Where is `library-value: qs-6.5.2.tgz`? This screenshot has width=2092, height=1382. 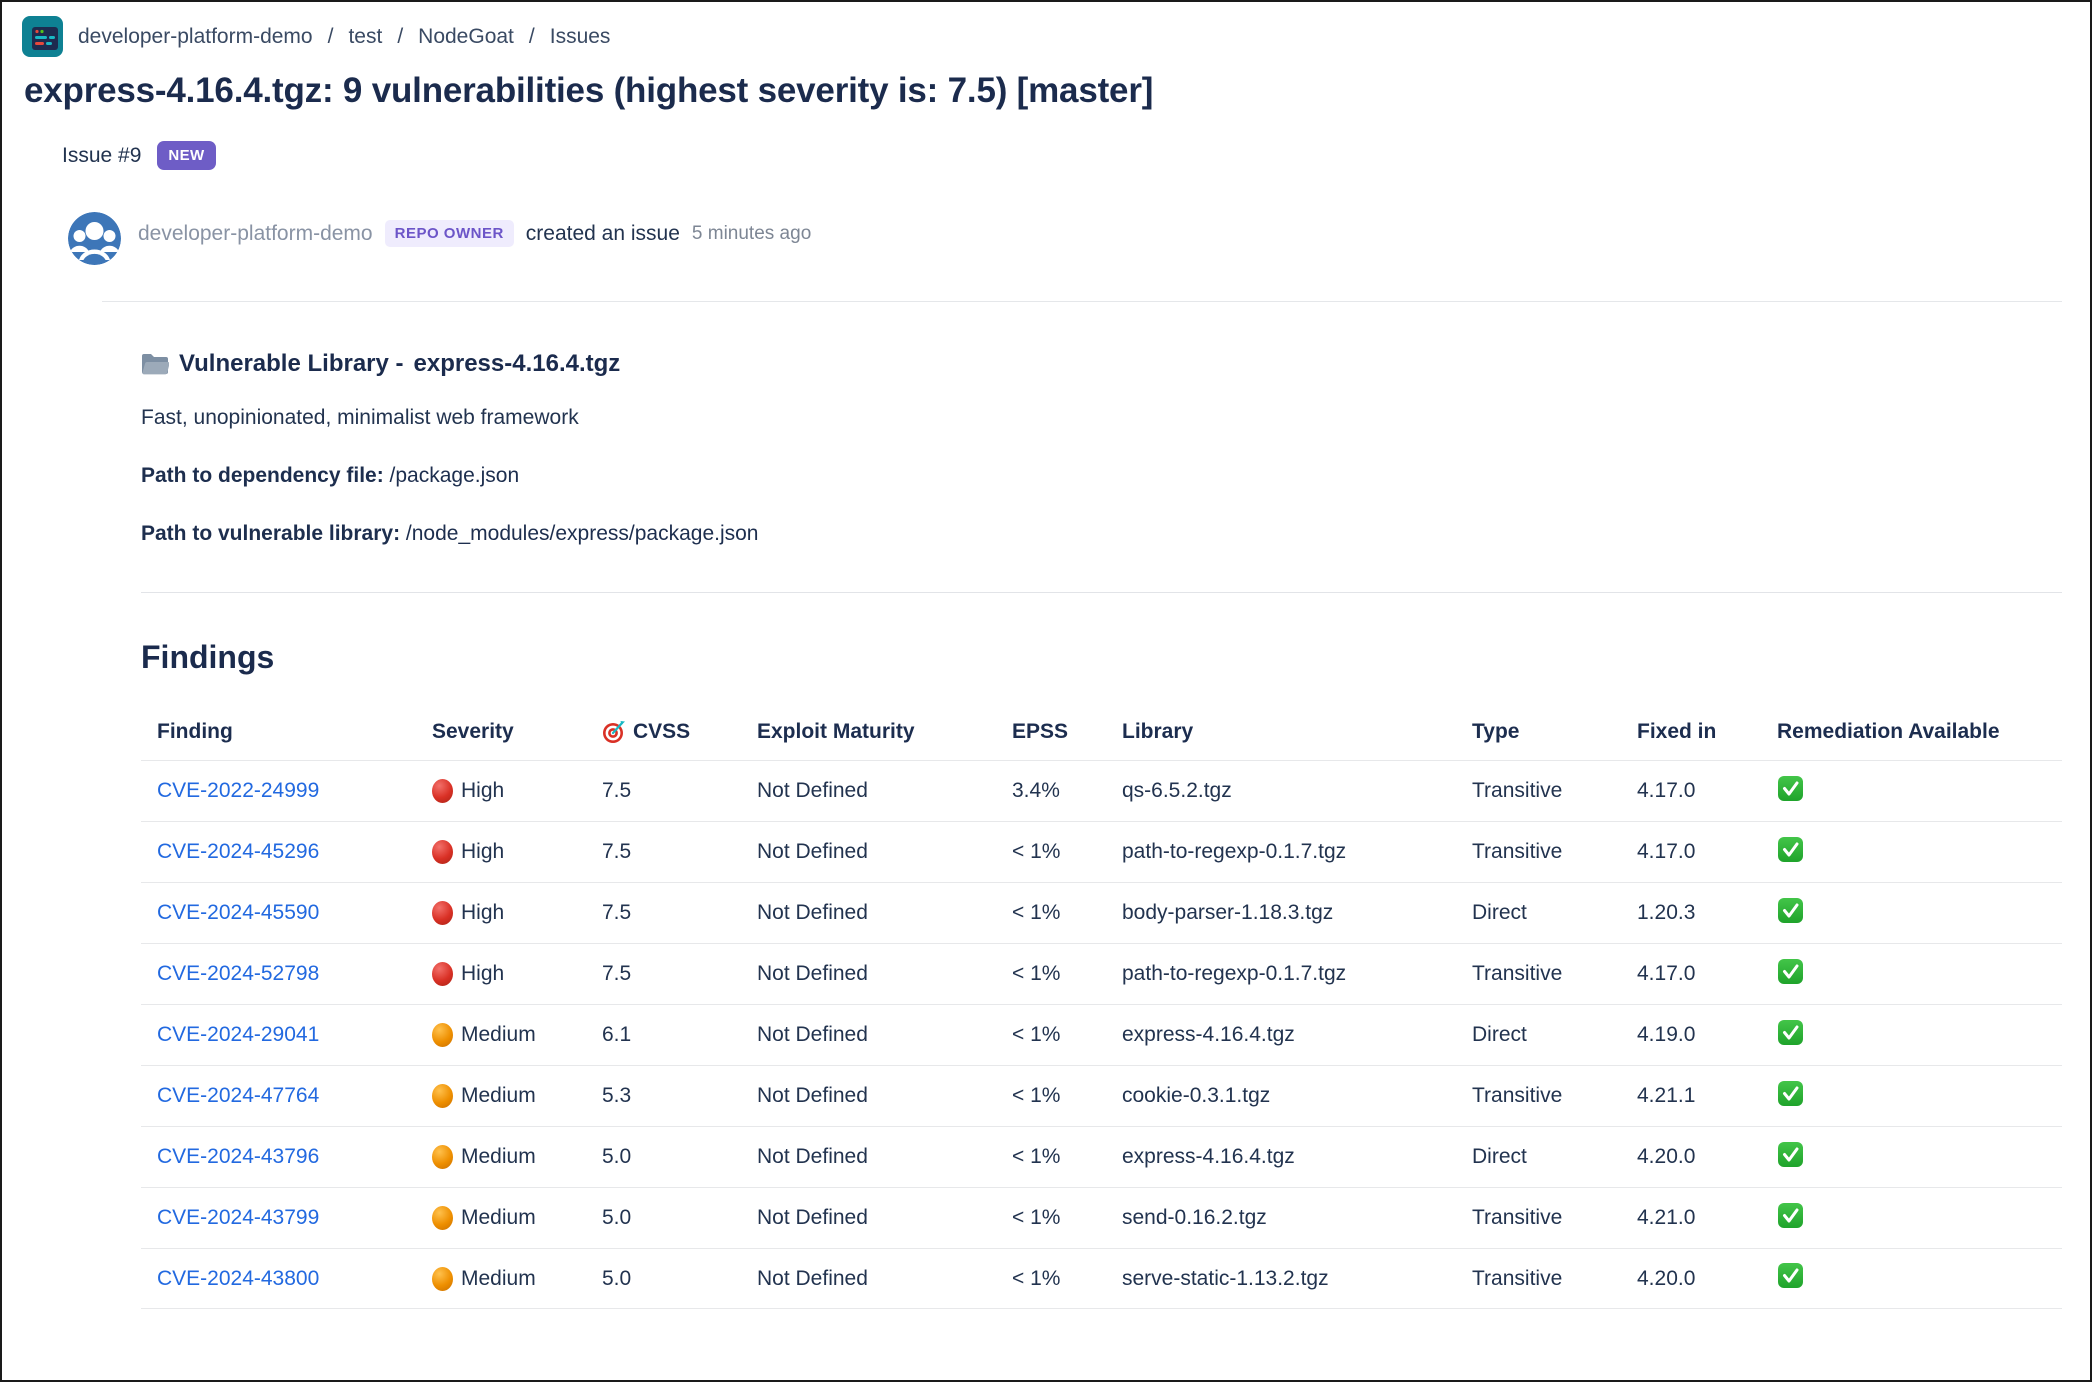 library-value: qs-6.5.2.tgz is located at coordinates (1177, 790).